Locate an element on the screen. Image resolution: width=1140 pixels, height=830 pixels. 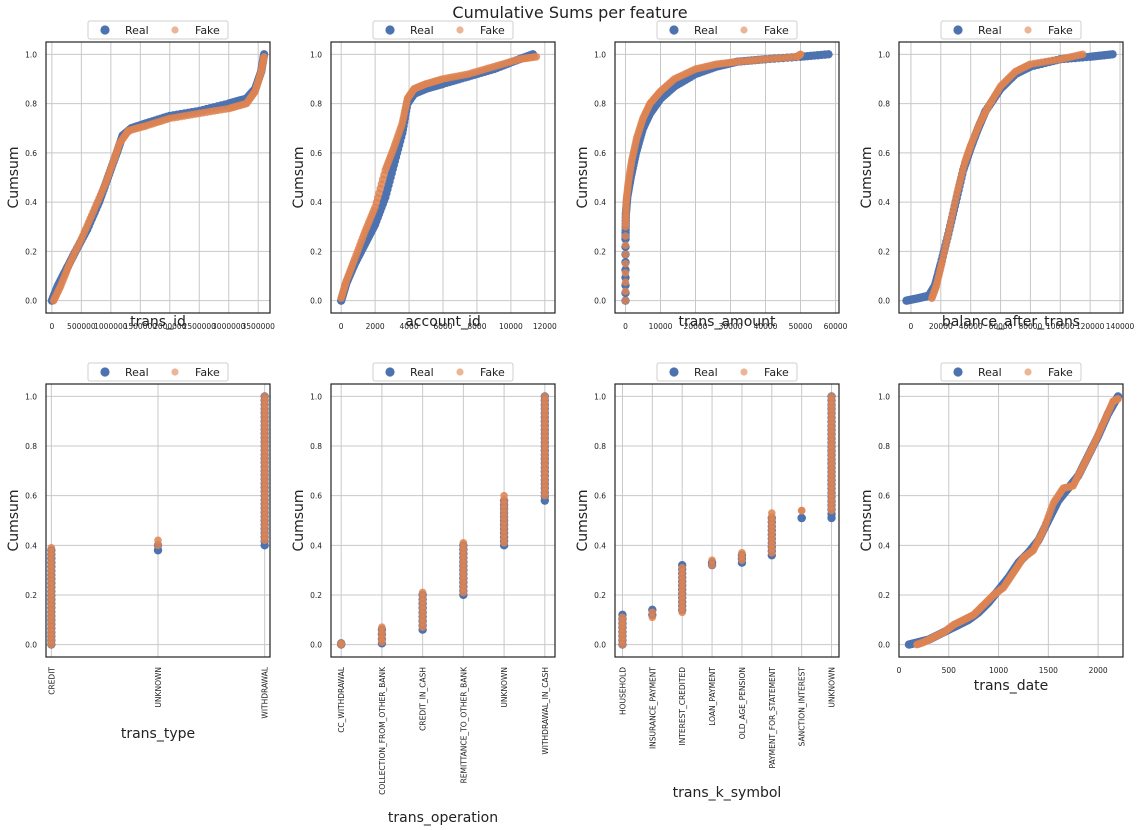
x-tick-label: WITHDRAWAL_IN_CASH is located at coordinates (545, 711).